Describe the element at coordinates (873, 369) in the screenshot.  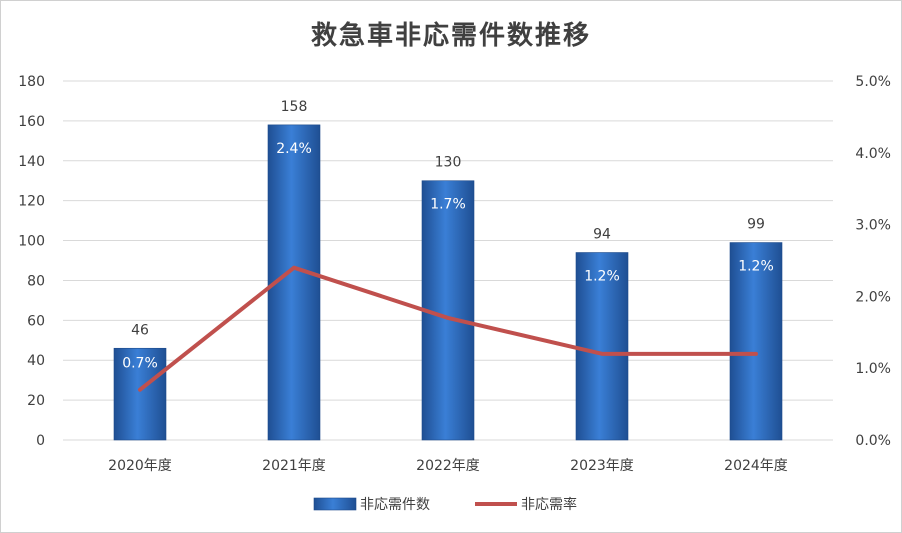
I see `y-tick-right: 1.0%` at that location.